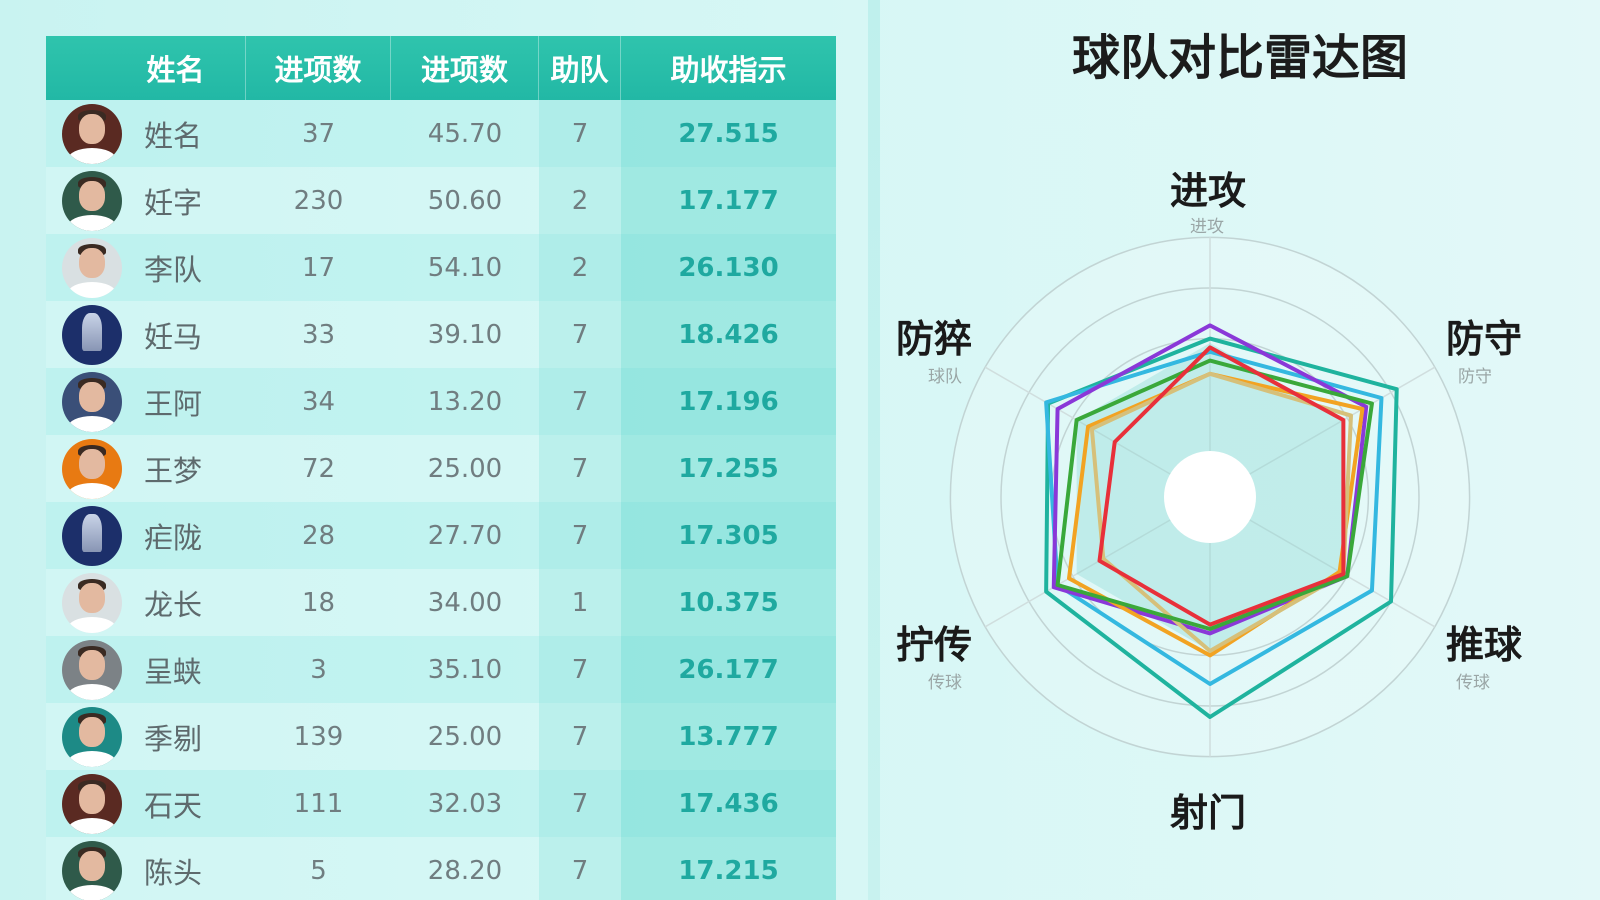 The image size is (1600, 900). Describe the element at coordinates (728, 535) in the screenshot. I see `cell-d: 17.305` at that location.